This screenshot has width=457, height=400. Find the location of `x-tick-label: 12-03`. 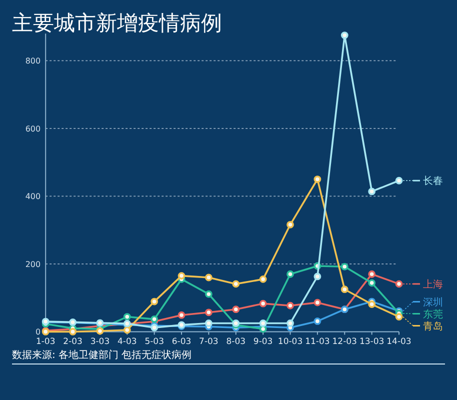

x-tick-label: 12-03 is located at coordinates (344, 342).